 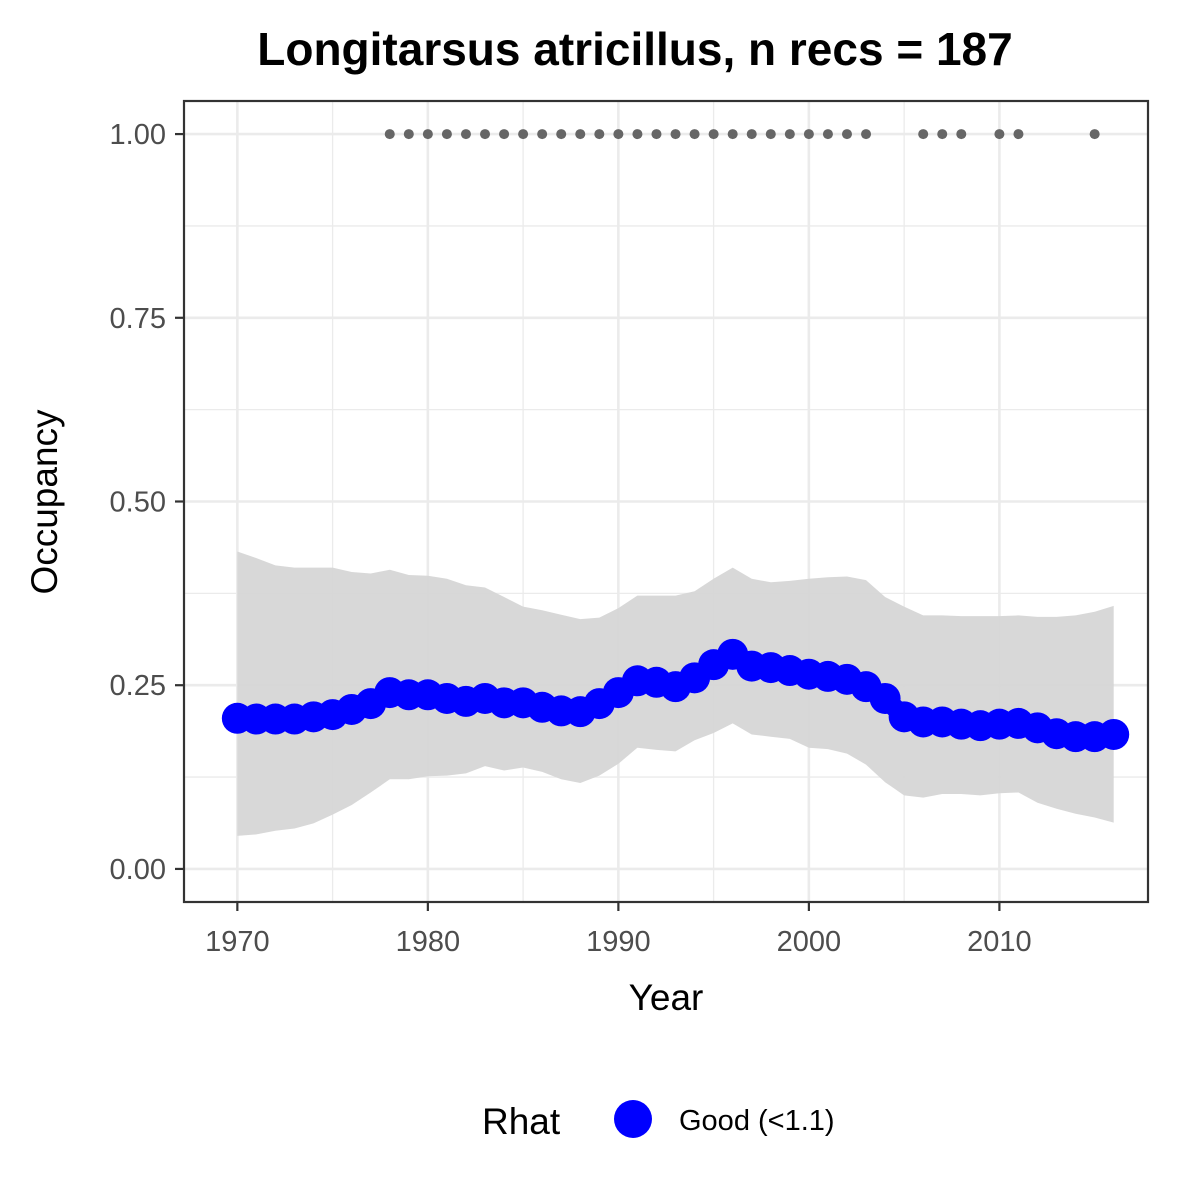 What do you see at coordinates (138, 319) in the screenshot?
I see `y-tick-label: 0.75` at bounding box center [138, 319].